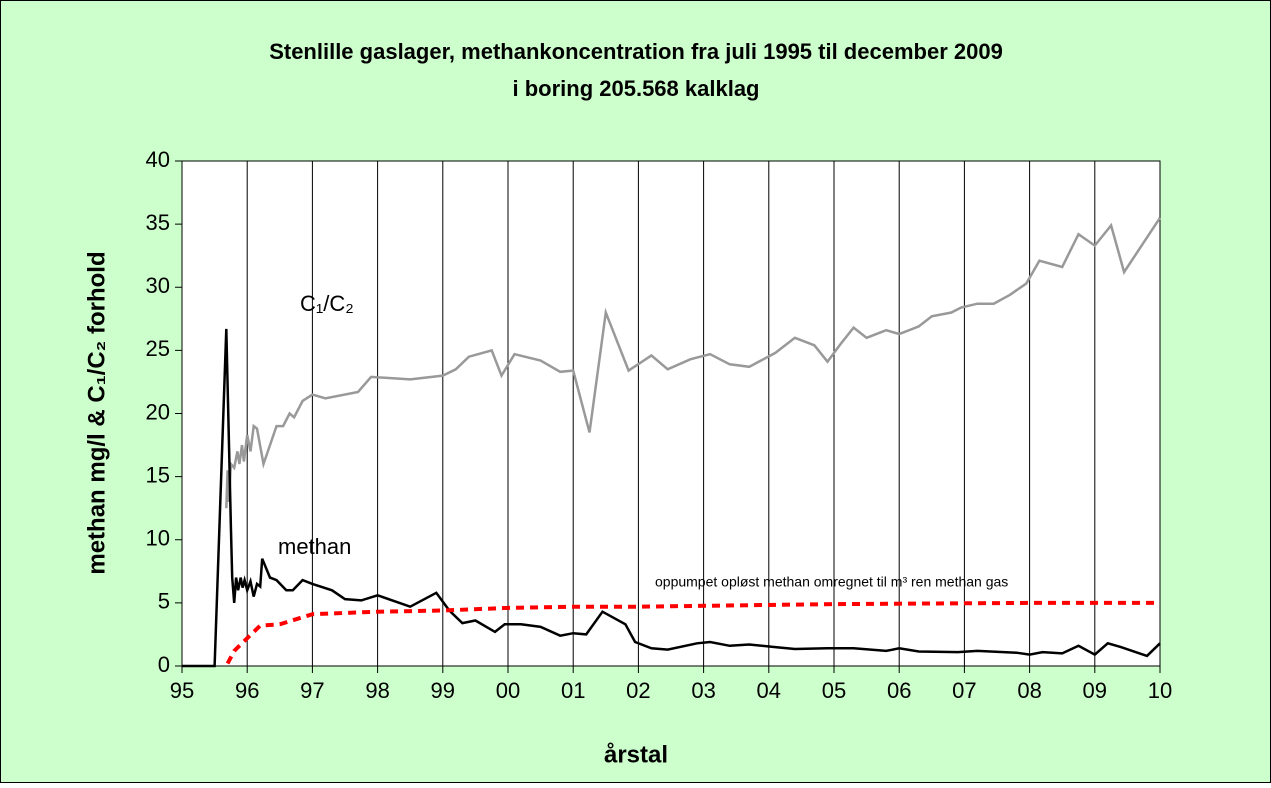  What do you see at coordinates (158, 159) in the screenshot?
I see `y-tick-label: 40` at bounding box center [158, 159].